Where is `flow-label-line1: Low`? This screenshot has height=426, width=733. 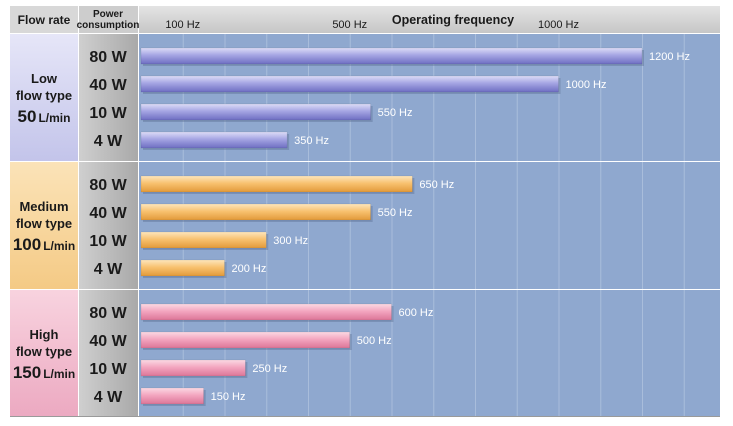 flow-label-line1: Low is located at coordinates (44, 78).